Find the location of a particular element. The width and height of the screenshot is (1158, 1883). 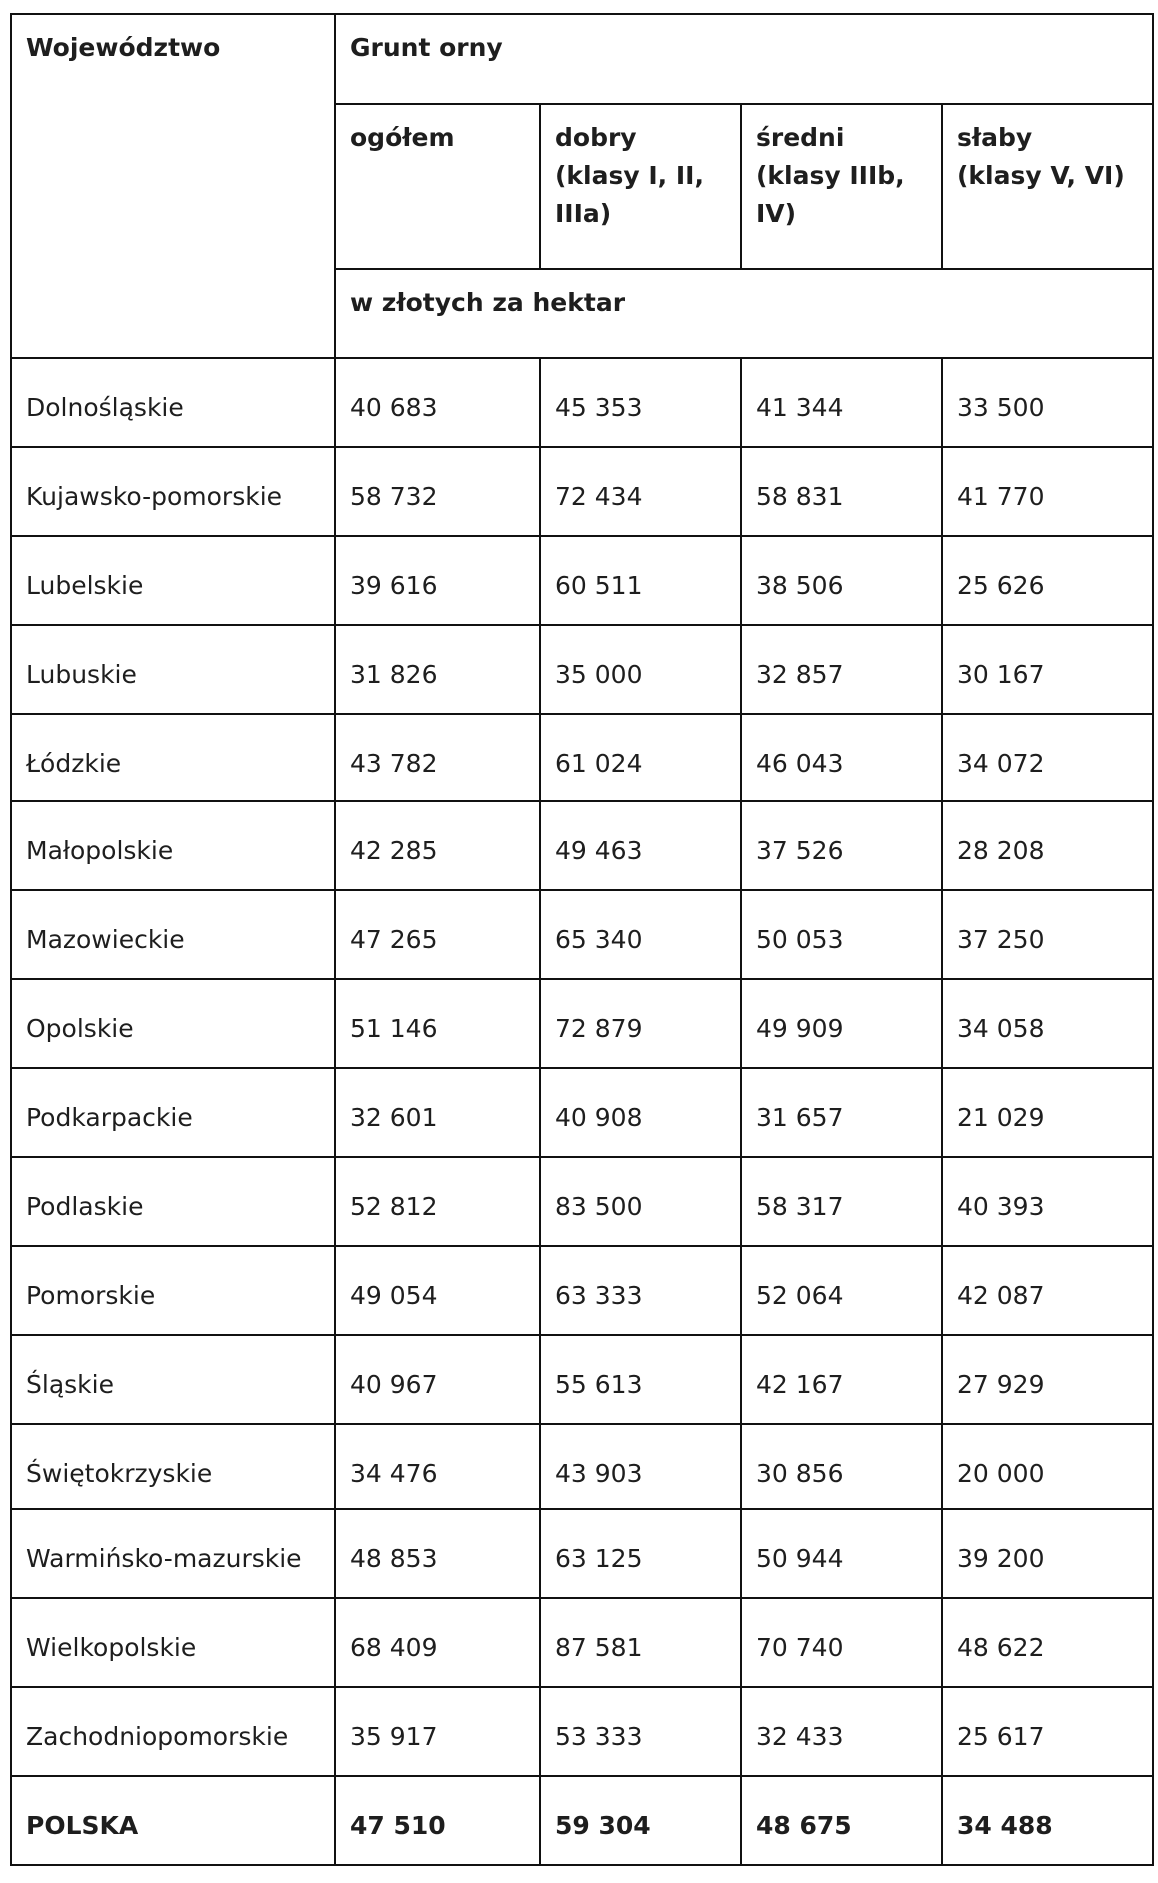

table-row: Mazowieckie 47 265 65 340 50 053 37 250 is located at coordinates (582, 934).